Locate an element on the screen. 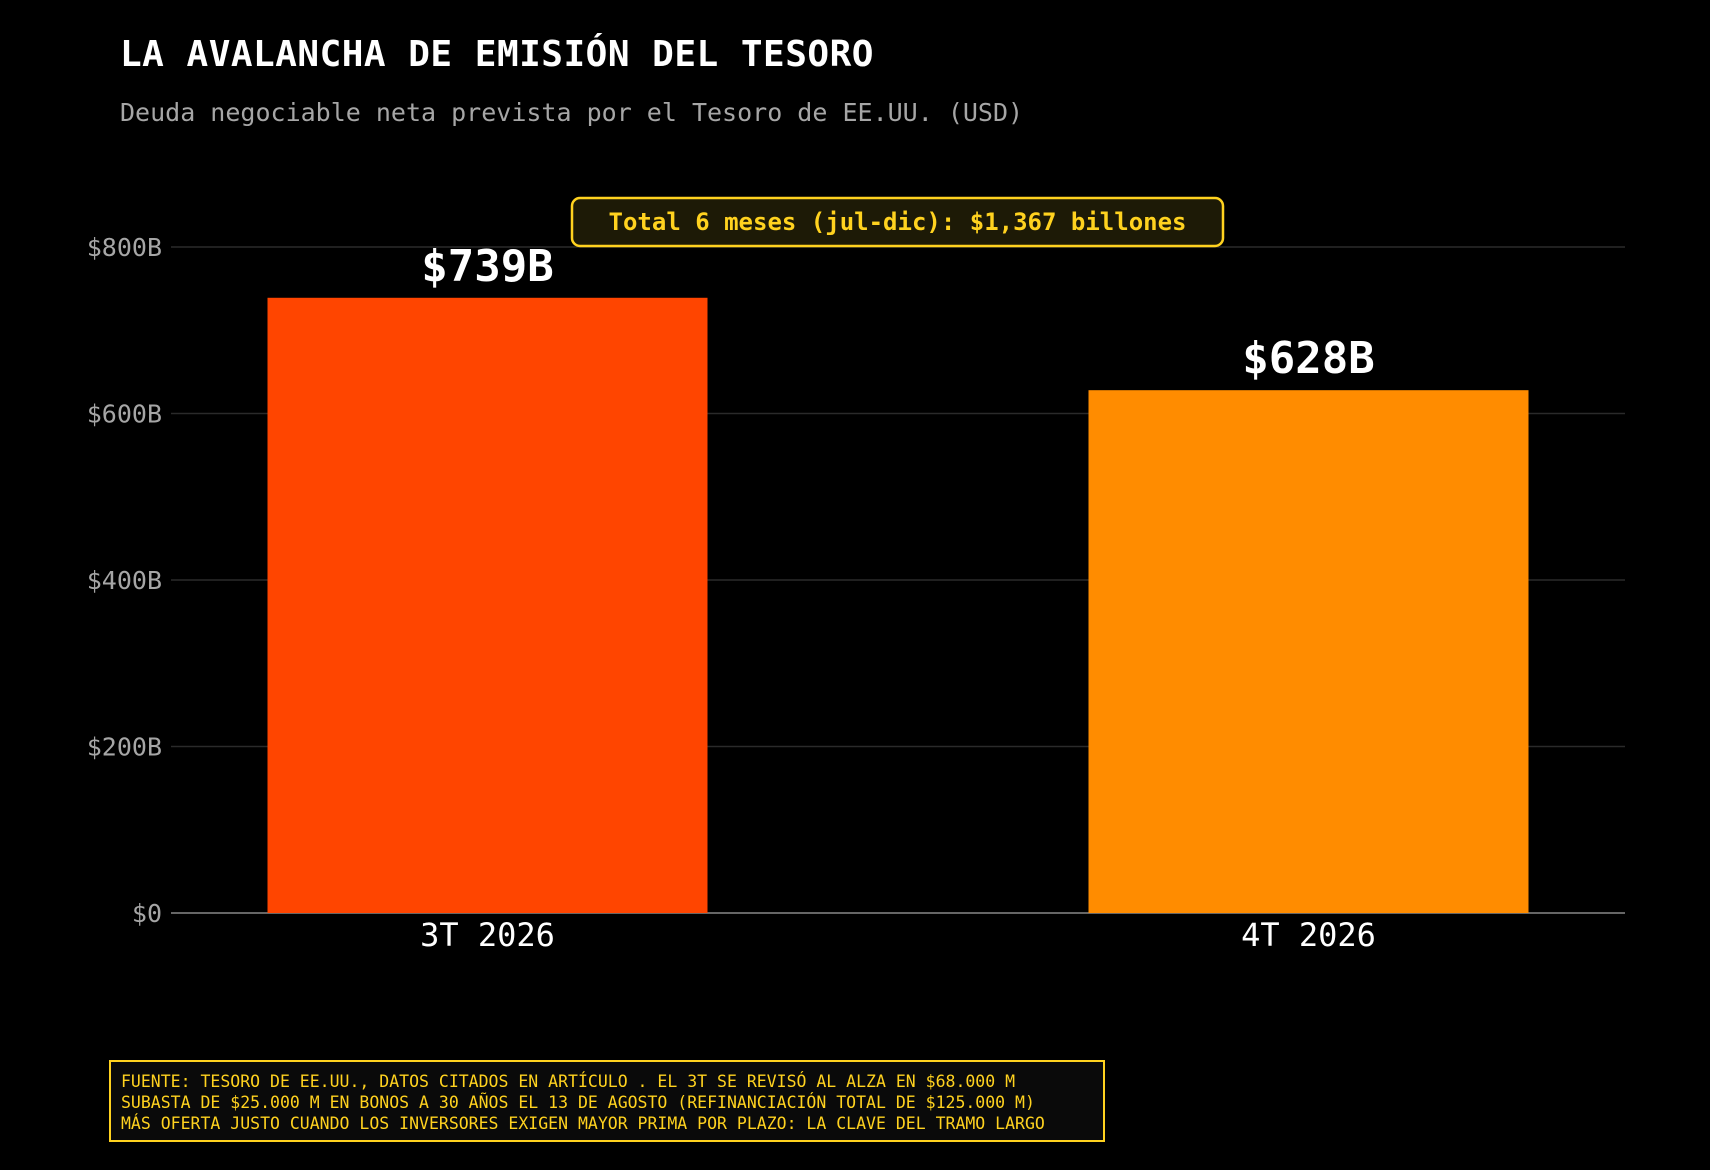  chart-title: LA AVALANCHA DE EMISIÓN DEL TESORO is located at coordinates (497, 54).